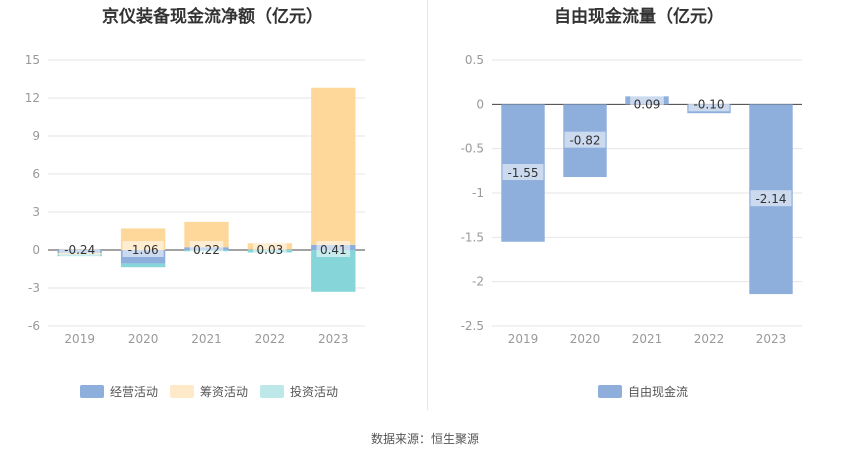  I want to click on legend-label: 自由现金流, so click(658, 391).